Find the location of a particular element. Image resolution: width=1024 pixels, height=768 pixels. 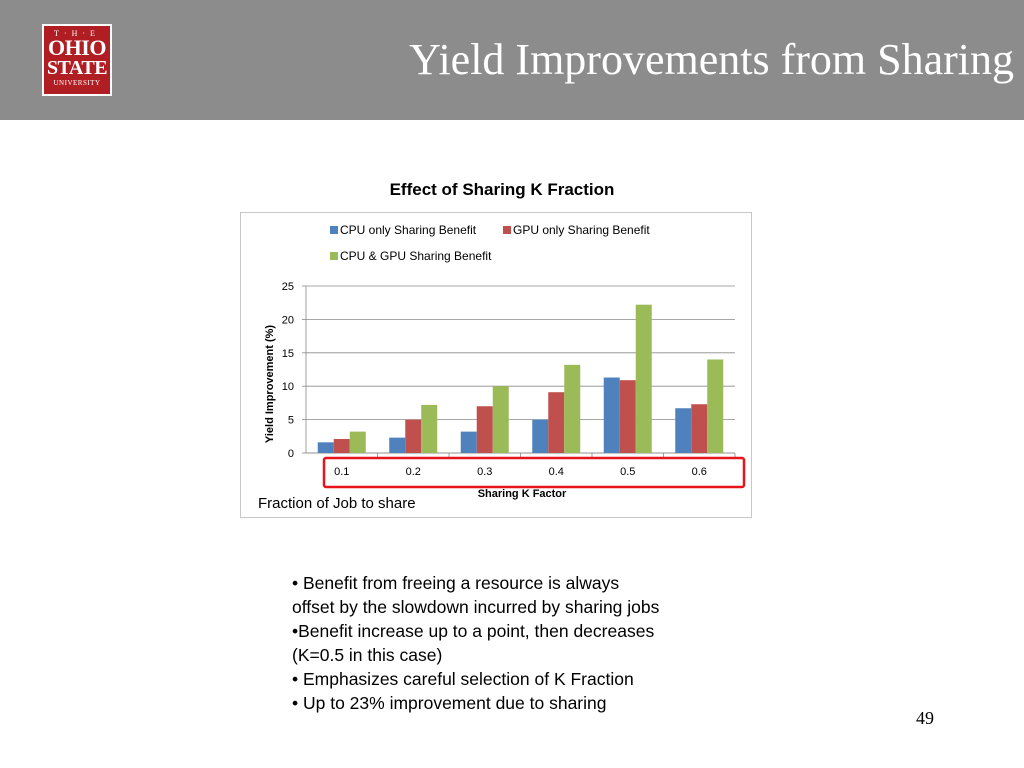

chart-title: Effect of Sharing K Fraction is located at coordinates (502, 189).